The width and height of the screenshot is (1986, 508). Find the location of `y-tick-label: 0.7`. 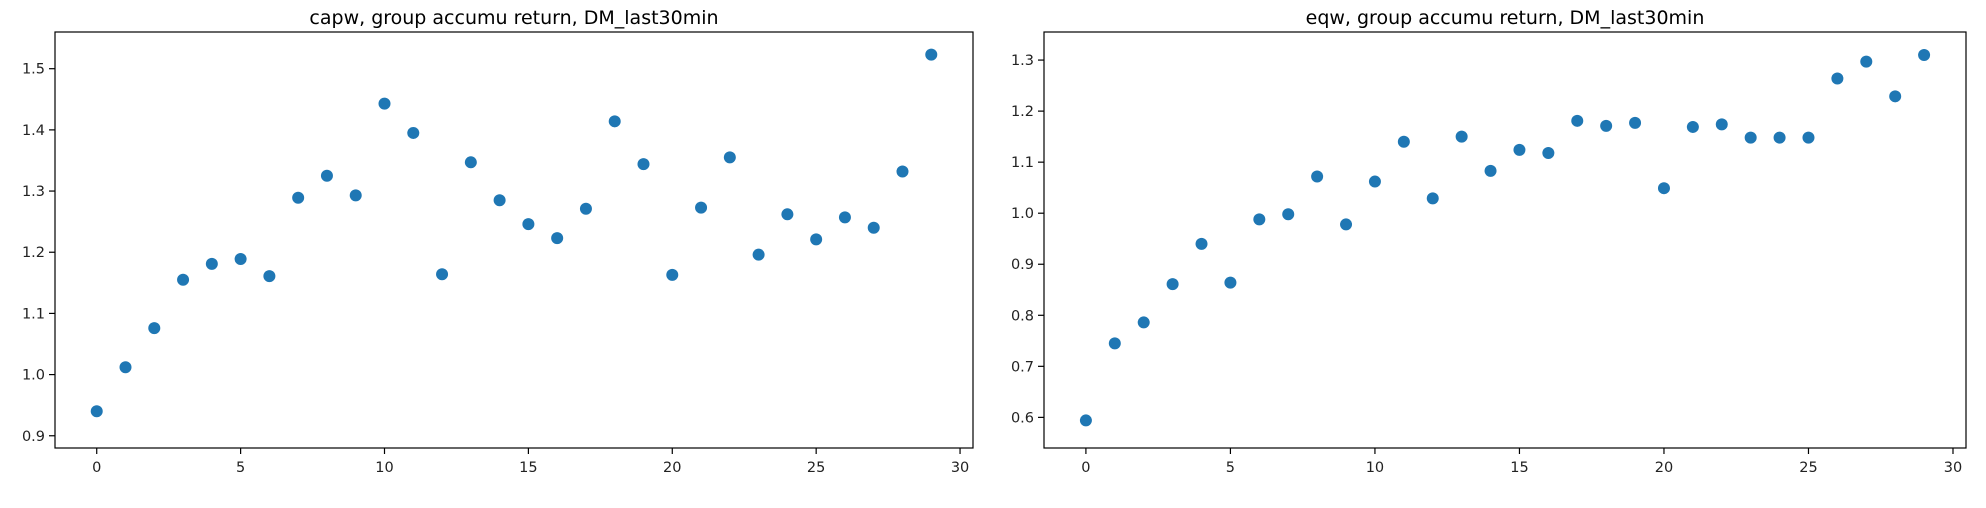

y-tick-label: 0.7 is located at coordinates (1022, 367).